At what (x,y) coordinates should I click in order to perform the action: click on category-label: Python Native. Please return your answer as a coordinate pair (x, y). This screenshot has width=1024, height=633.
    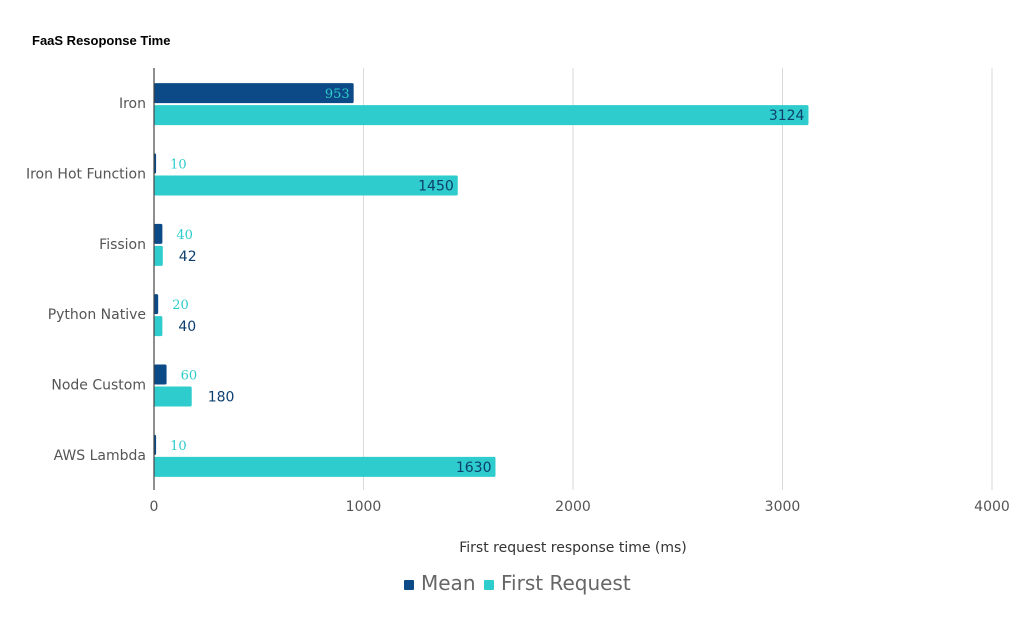
    Looking at the image, I should click on (97, 315).